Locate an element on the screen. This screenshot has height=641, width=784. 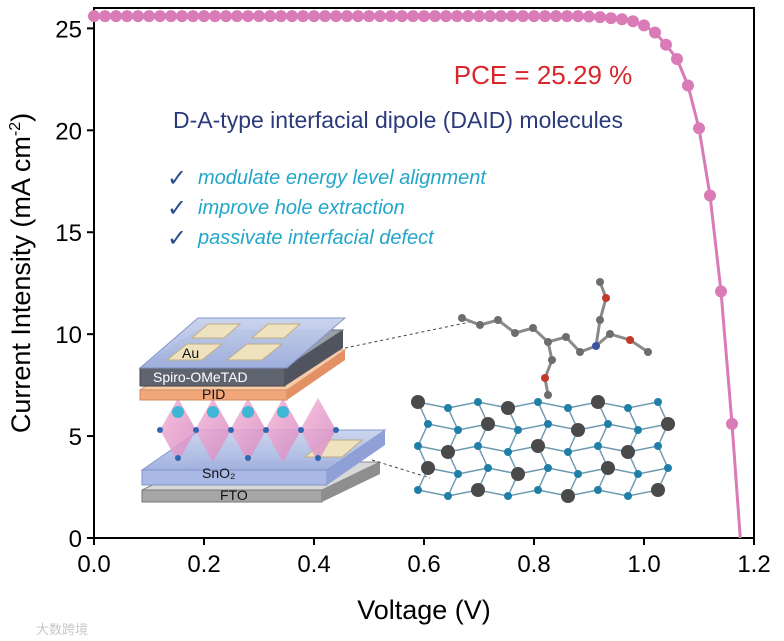
molecule-atoms is located at coordinates (555, 338).